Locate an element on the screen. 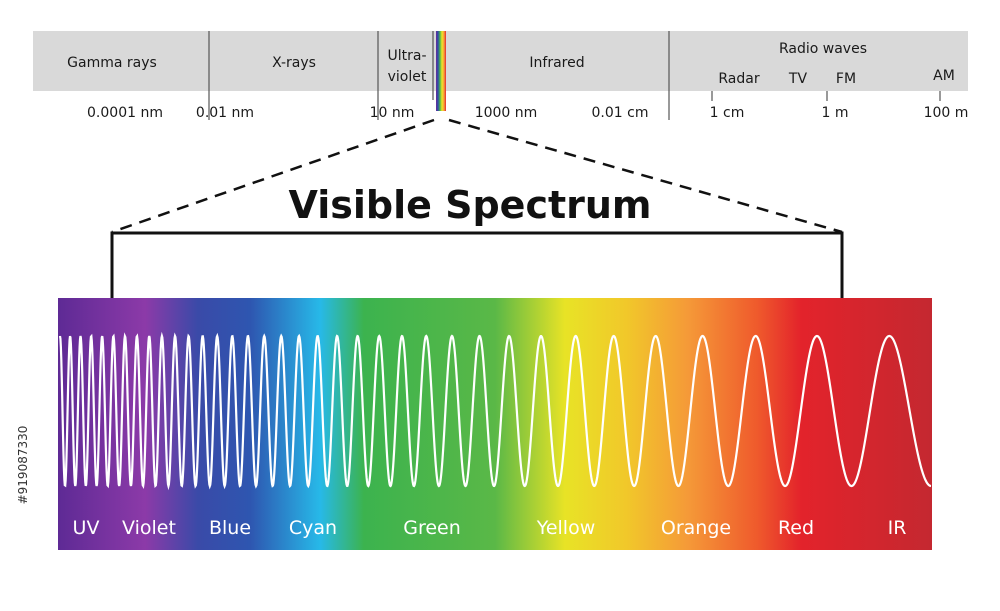 This screenshot has width=1000, height=611. band-label-ultraviolet-line2: violet is located at coordinates (407, 77).